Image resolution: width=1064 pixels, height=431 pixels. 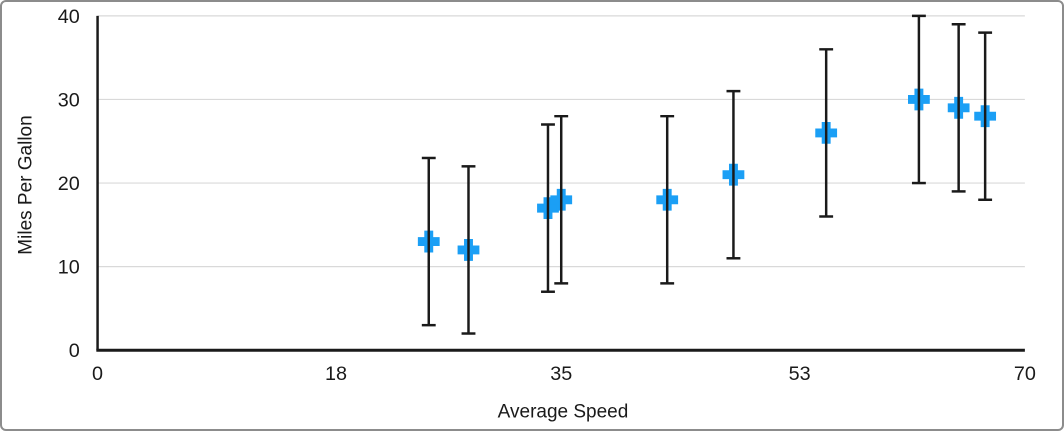 What do you see at coordinates (1025, 374) in the screenshot?
I see `x-tick-label: 70` at bounding box center [1025, 374].